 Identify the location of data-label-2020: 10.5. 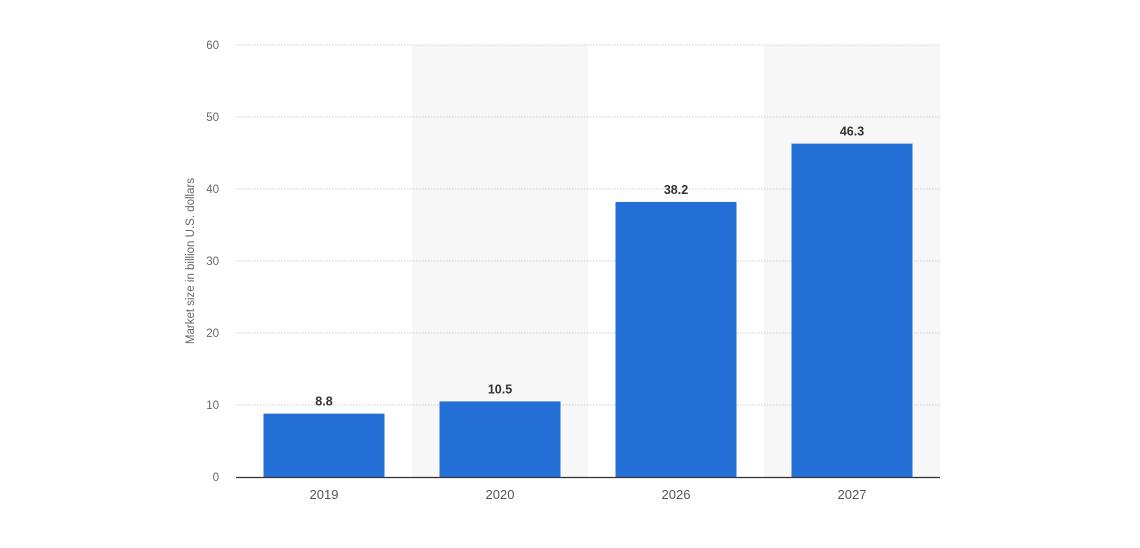
(500, 389).